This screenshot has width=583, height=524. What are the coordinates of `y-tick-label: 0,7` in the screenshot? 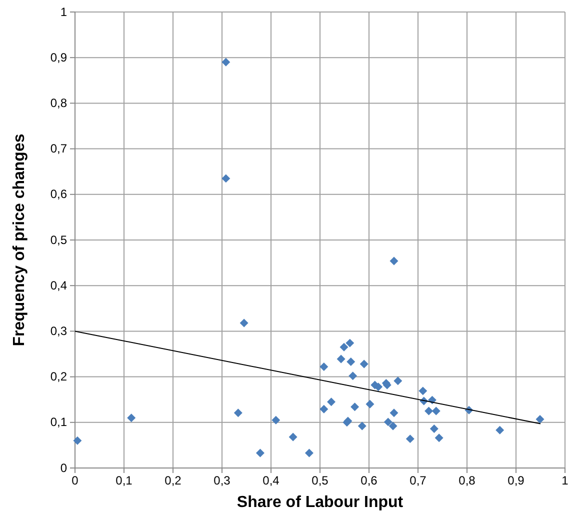 It's located at (59, 149).